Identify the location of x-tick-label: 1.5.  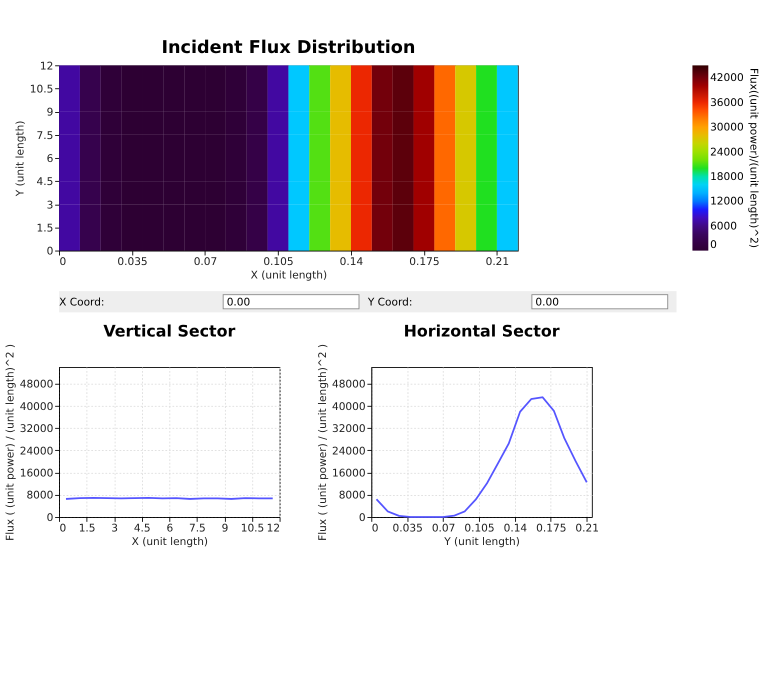
(87, 528).